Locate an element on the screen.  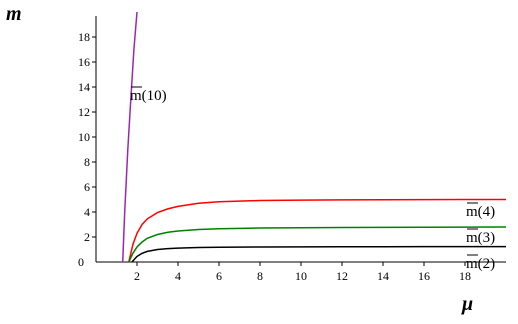
origin-label: 0 is located at coordinates (81, 262).